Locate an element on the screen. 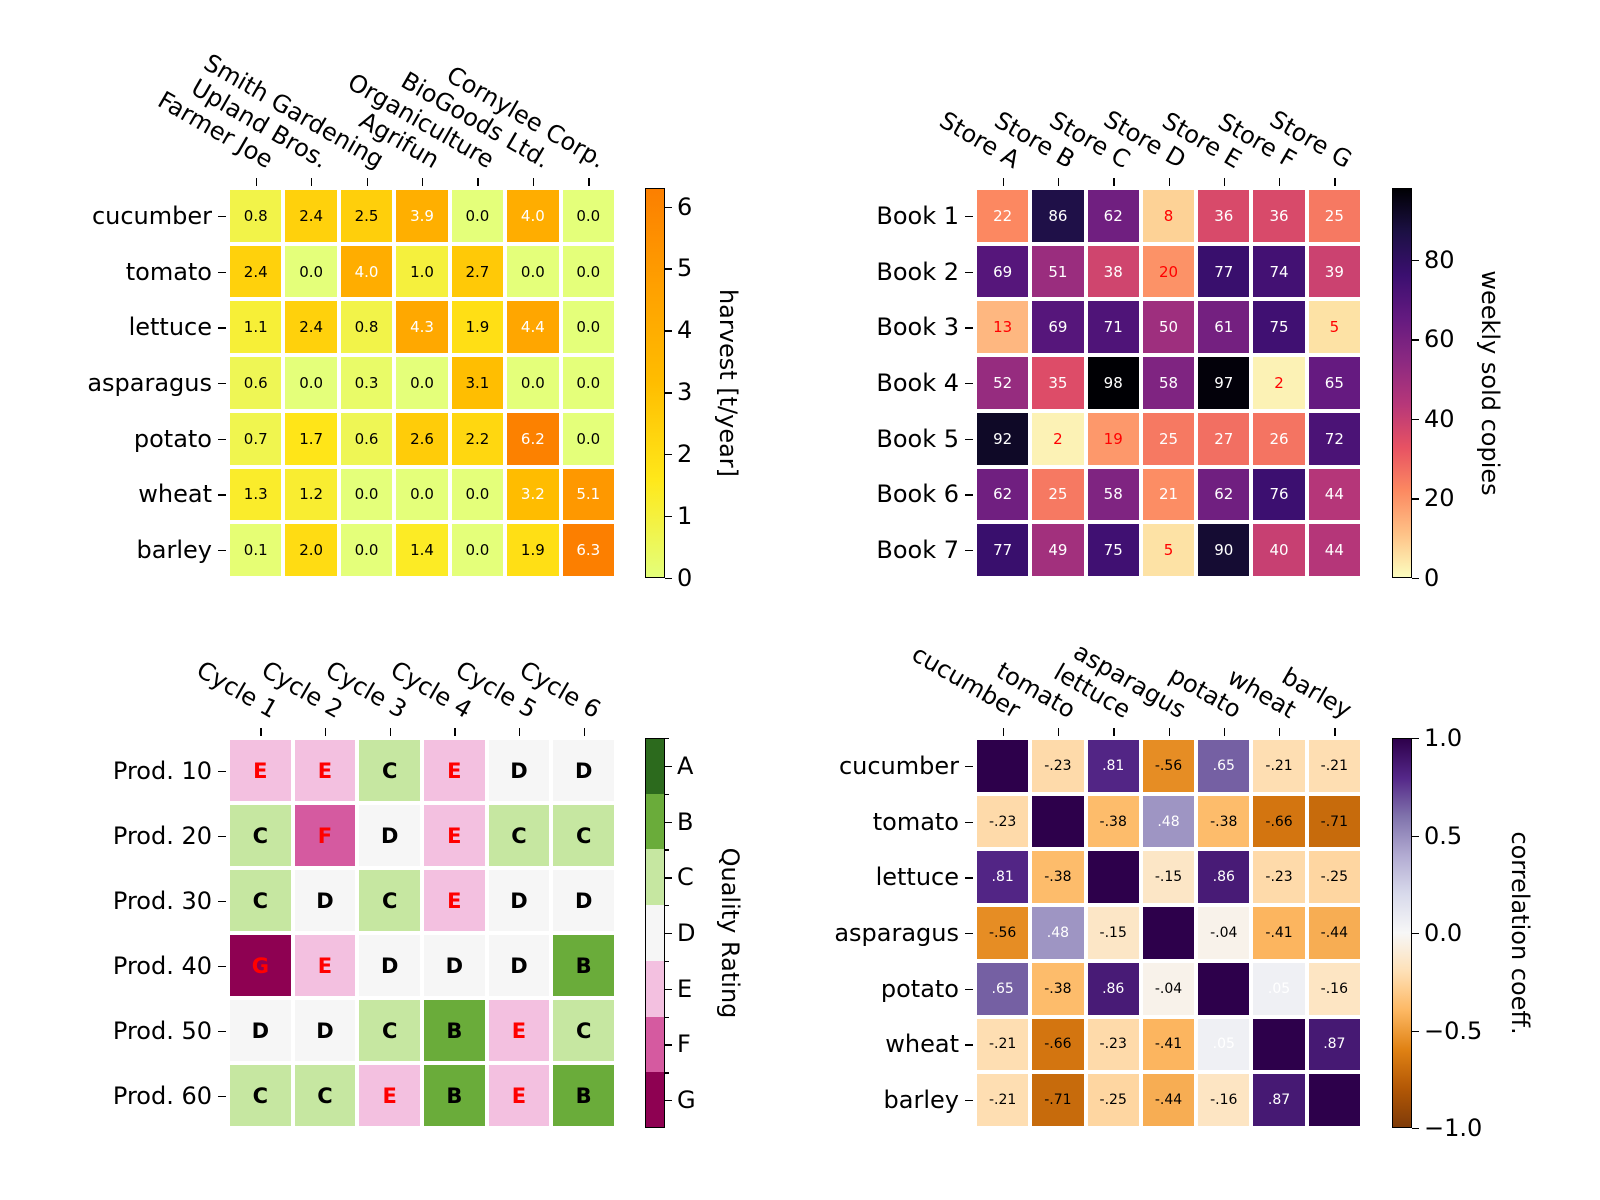  colorbar-tick-label: 60 is located at coordinates (1439, 339).